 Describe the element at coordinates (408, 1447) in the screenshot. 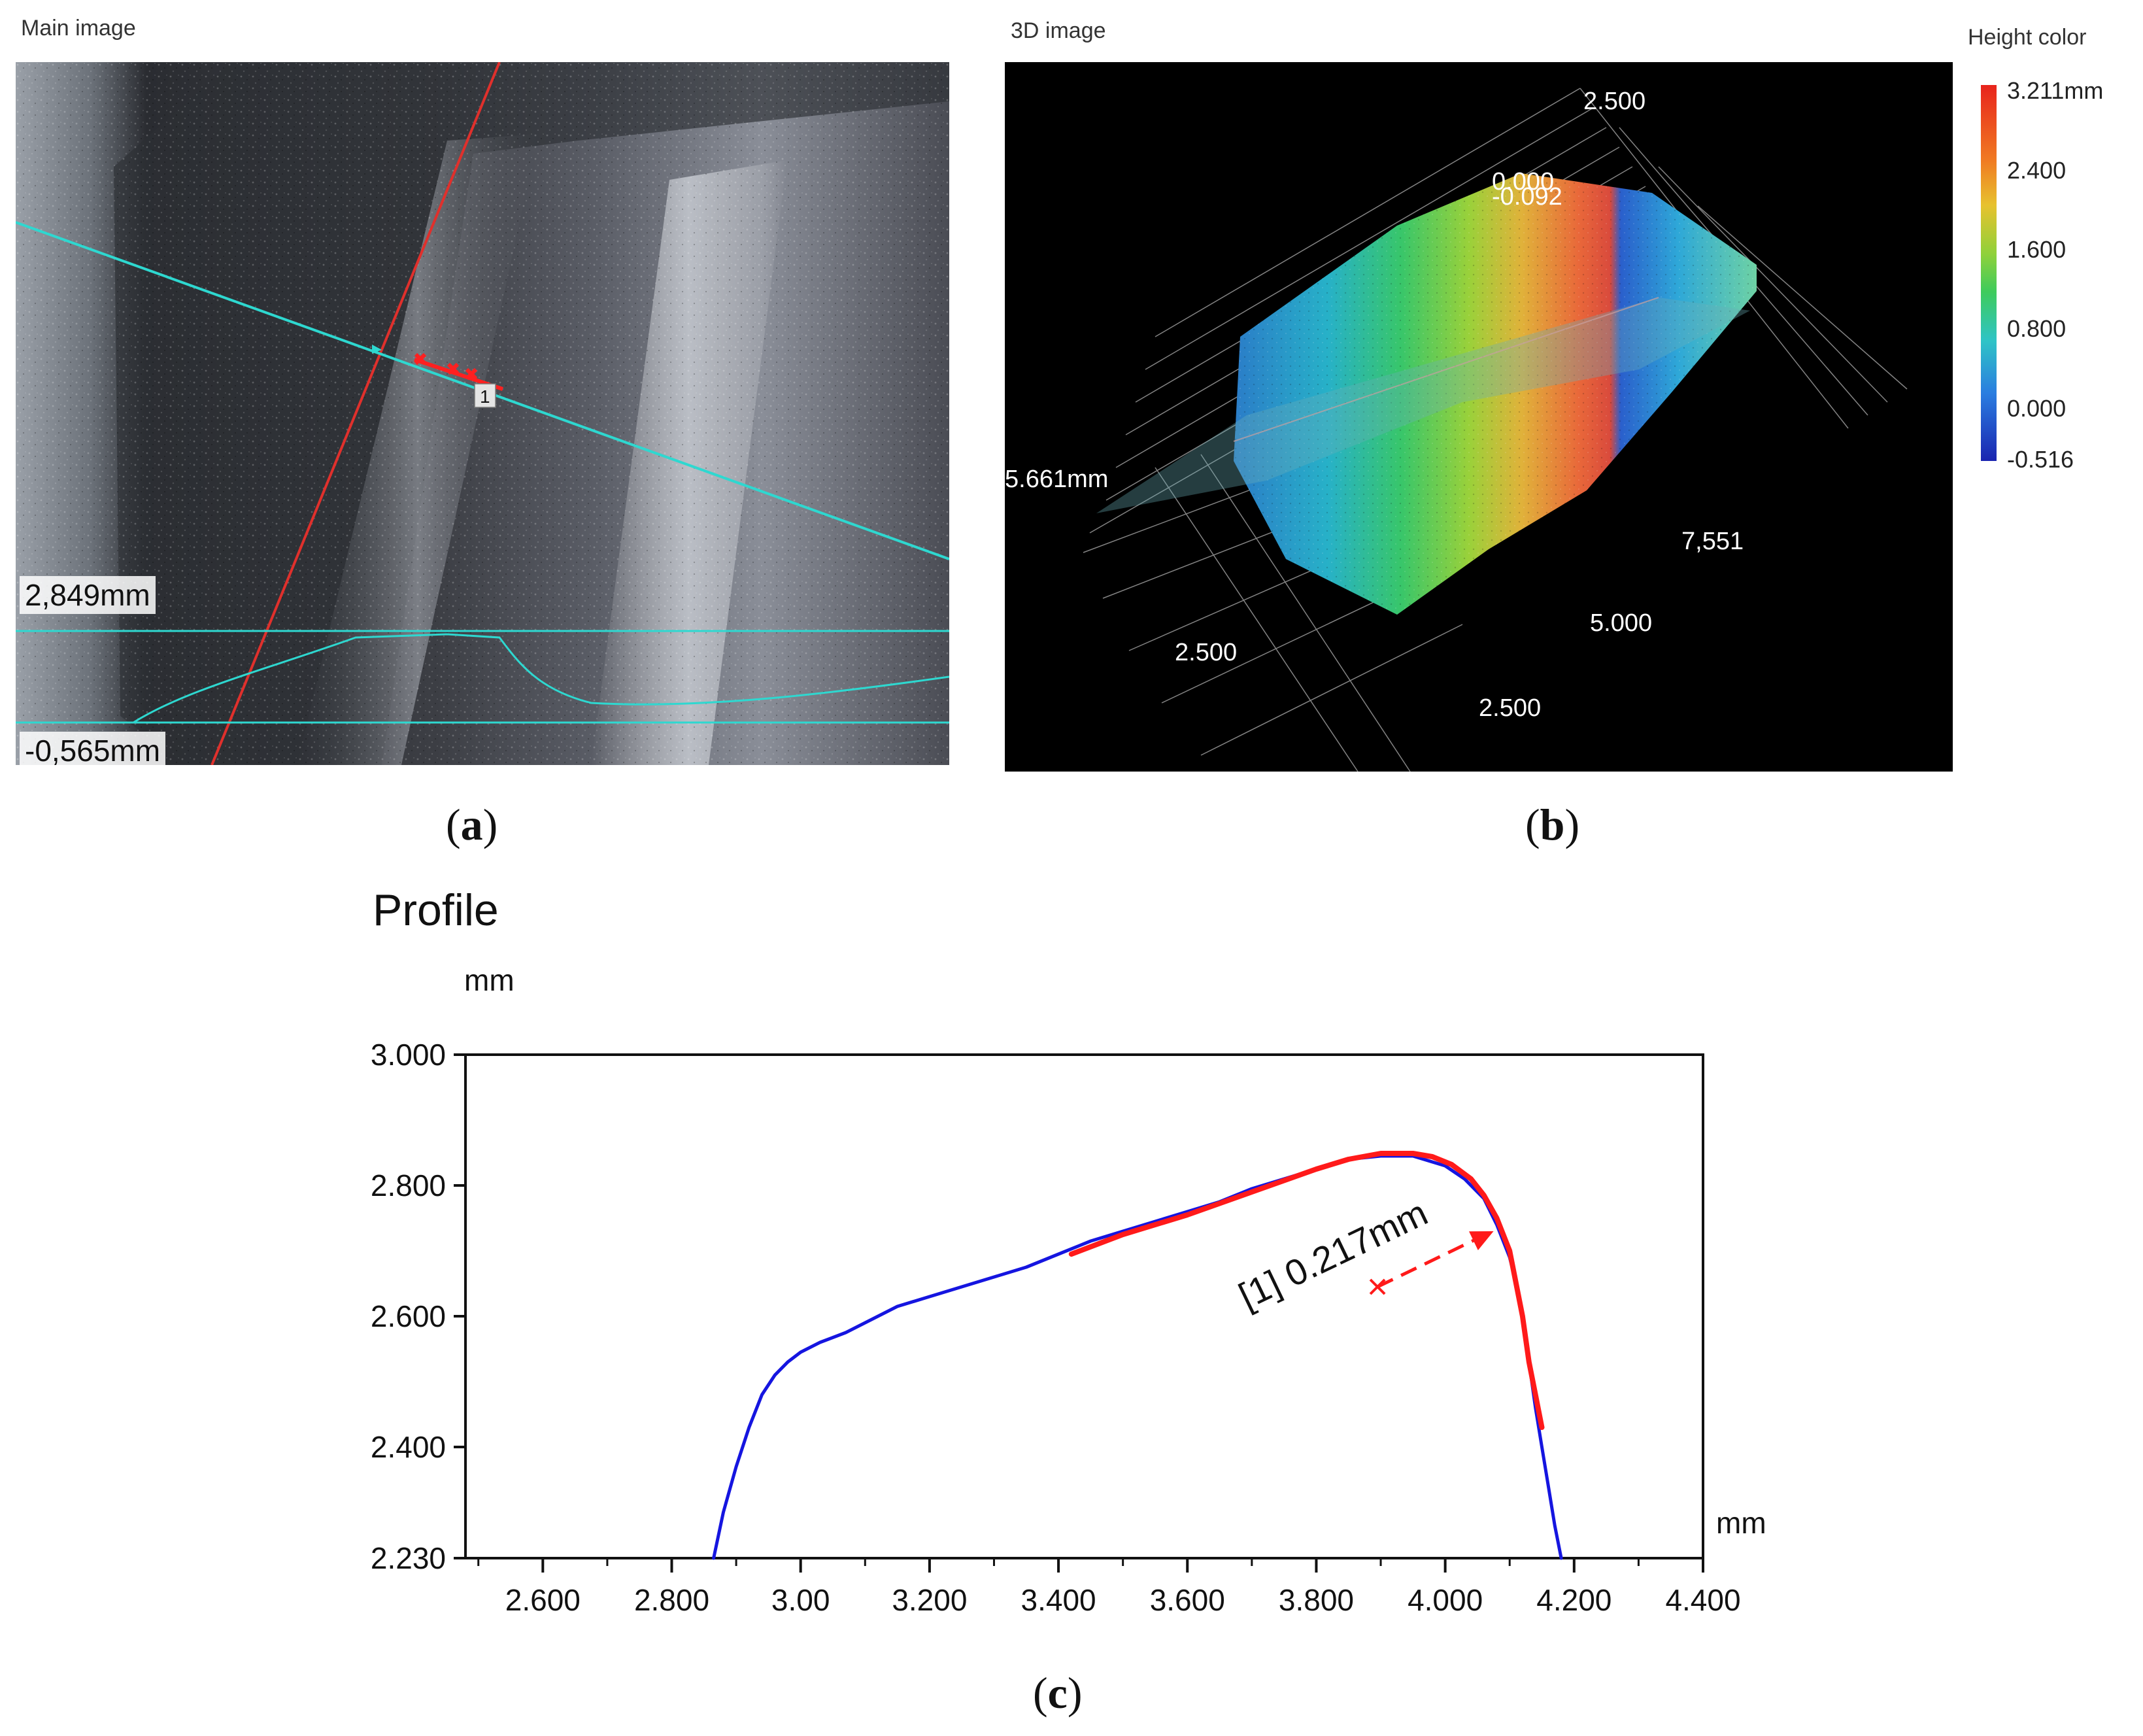

I see `y-tick-label: 2.400` at that location.